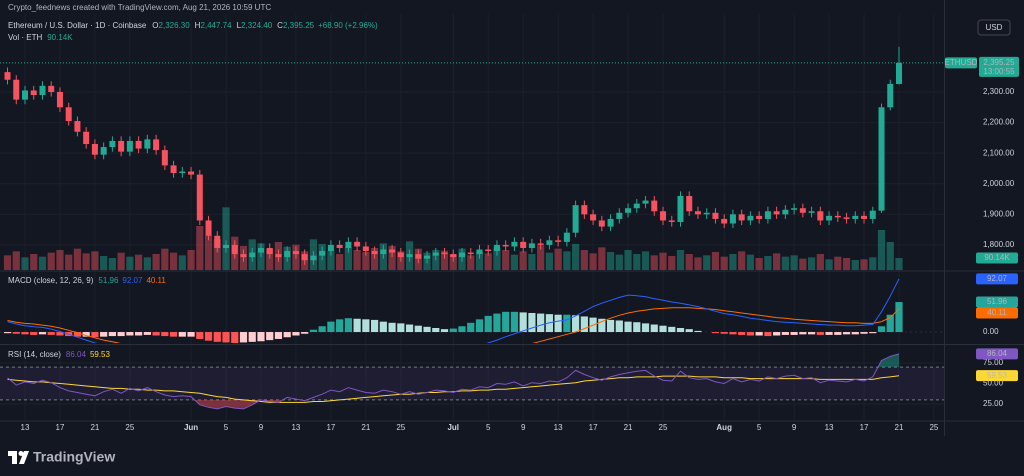  I want to click on ticker-tag-label: ETHUSD, so click(961, 62).